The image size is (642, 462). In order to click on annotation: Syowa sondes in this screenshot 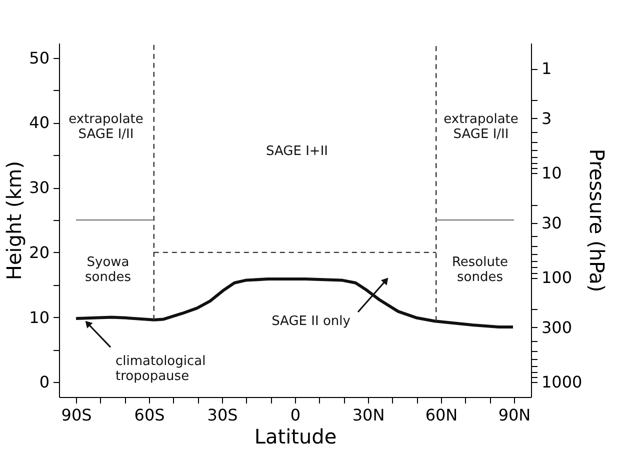, I will do `click(108, 270)`.